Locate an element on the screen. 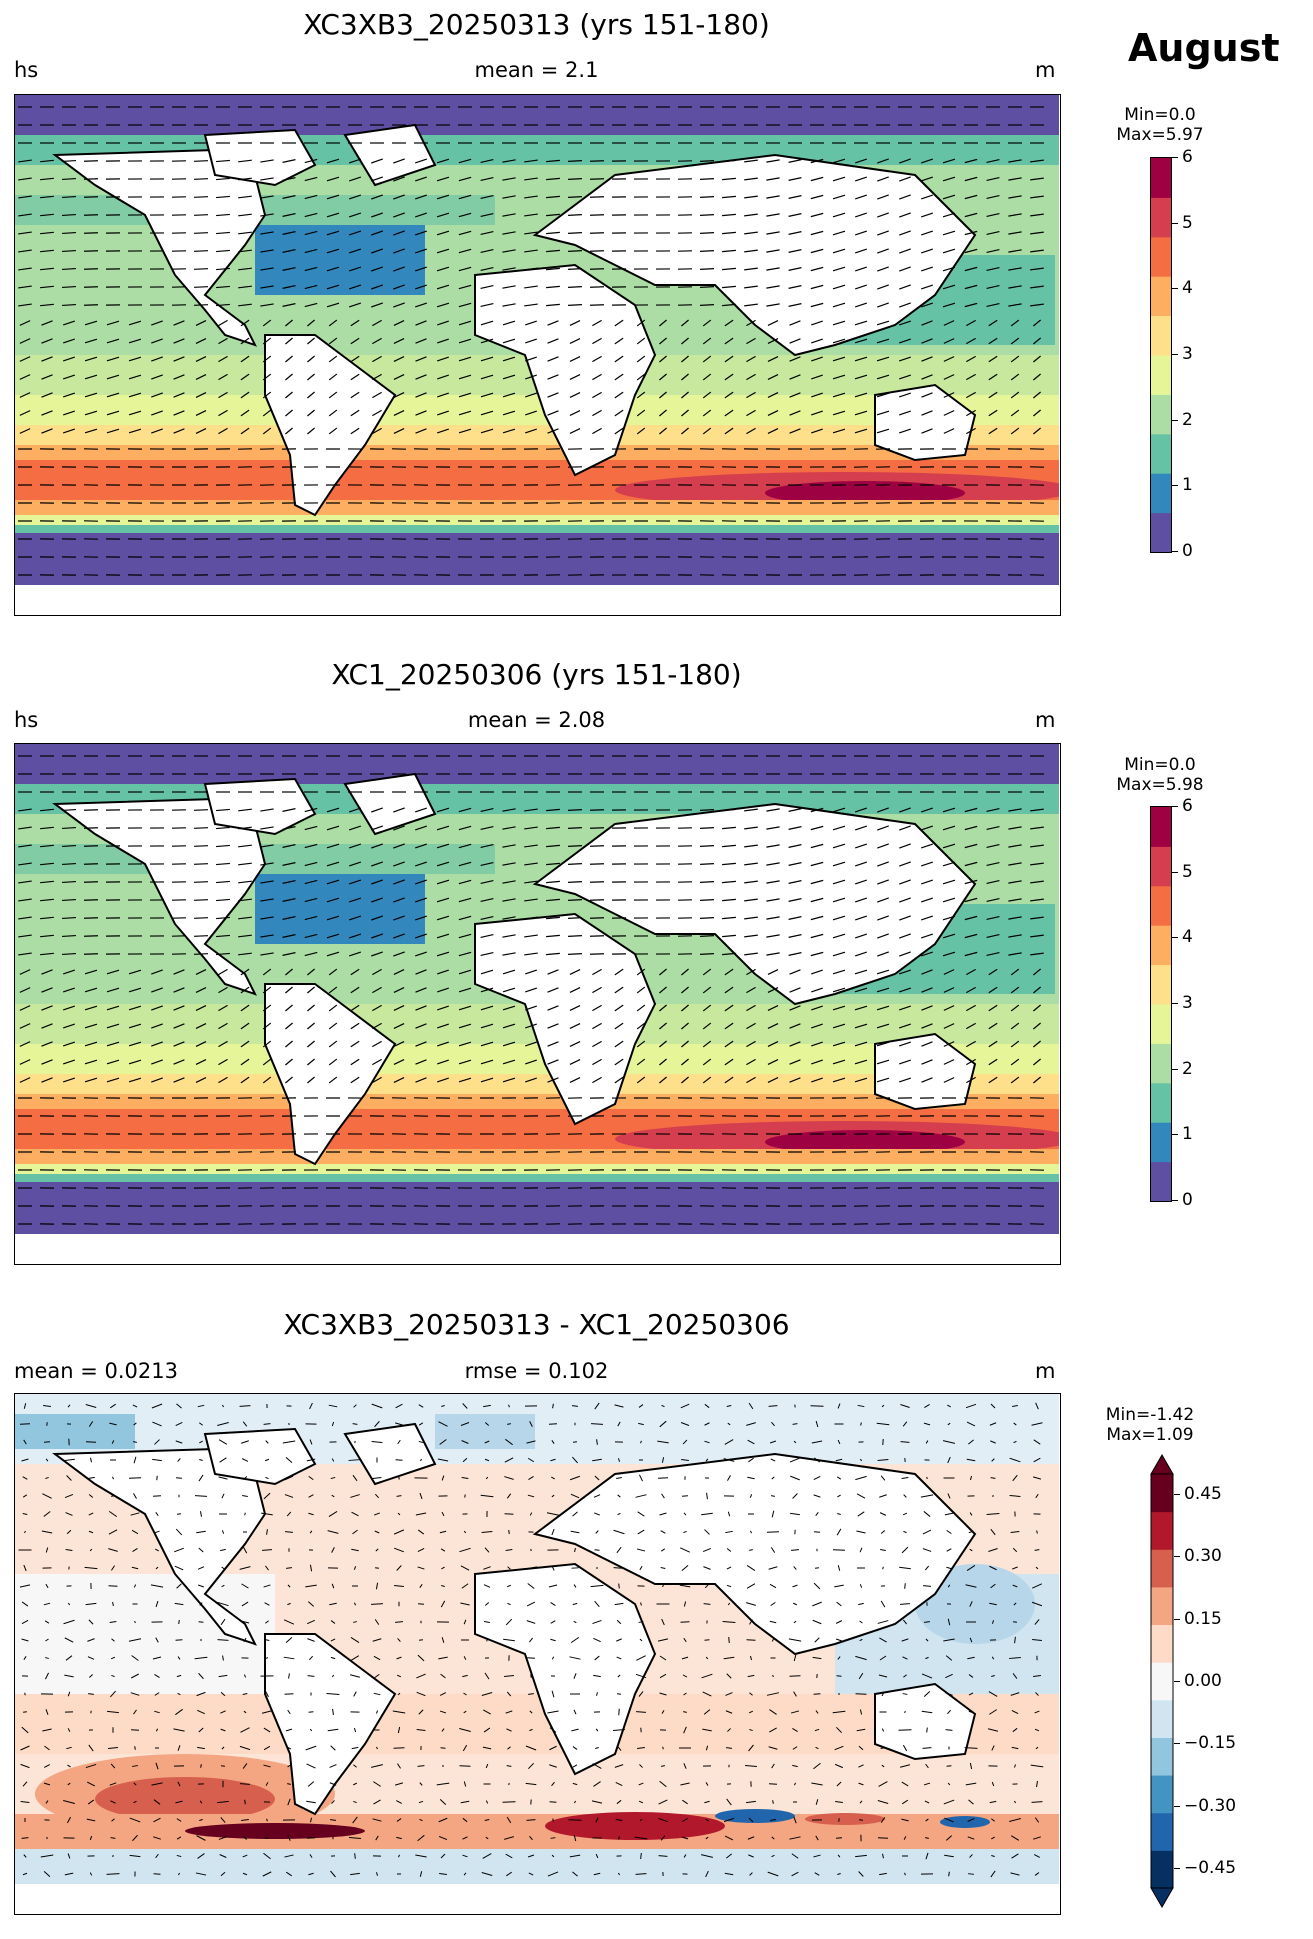  panel-1-title: XC3XB3_20250313 (yrs 151-180) is located at coordinates (536, 24).